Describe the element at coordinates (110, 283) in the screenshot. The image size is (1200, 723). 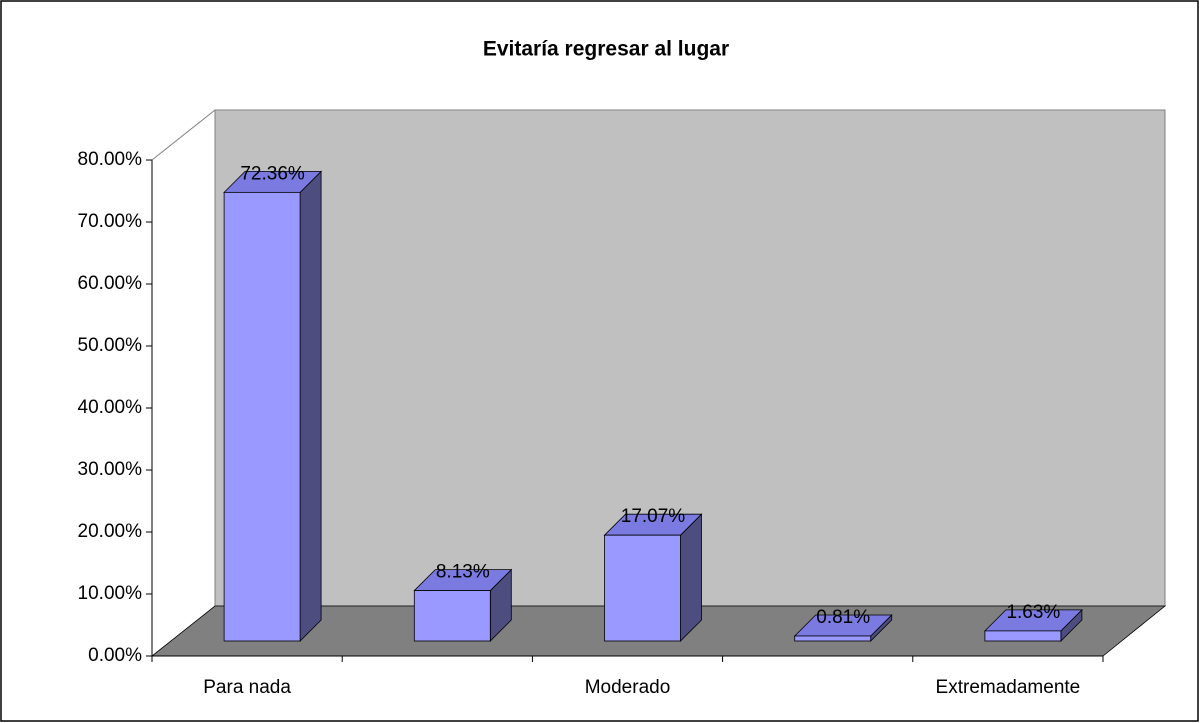
I see `y-tick-label: 60.00%` at that location.